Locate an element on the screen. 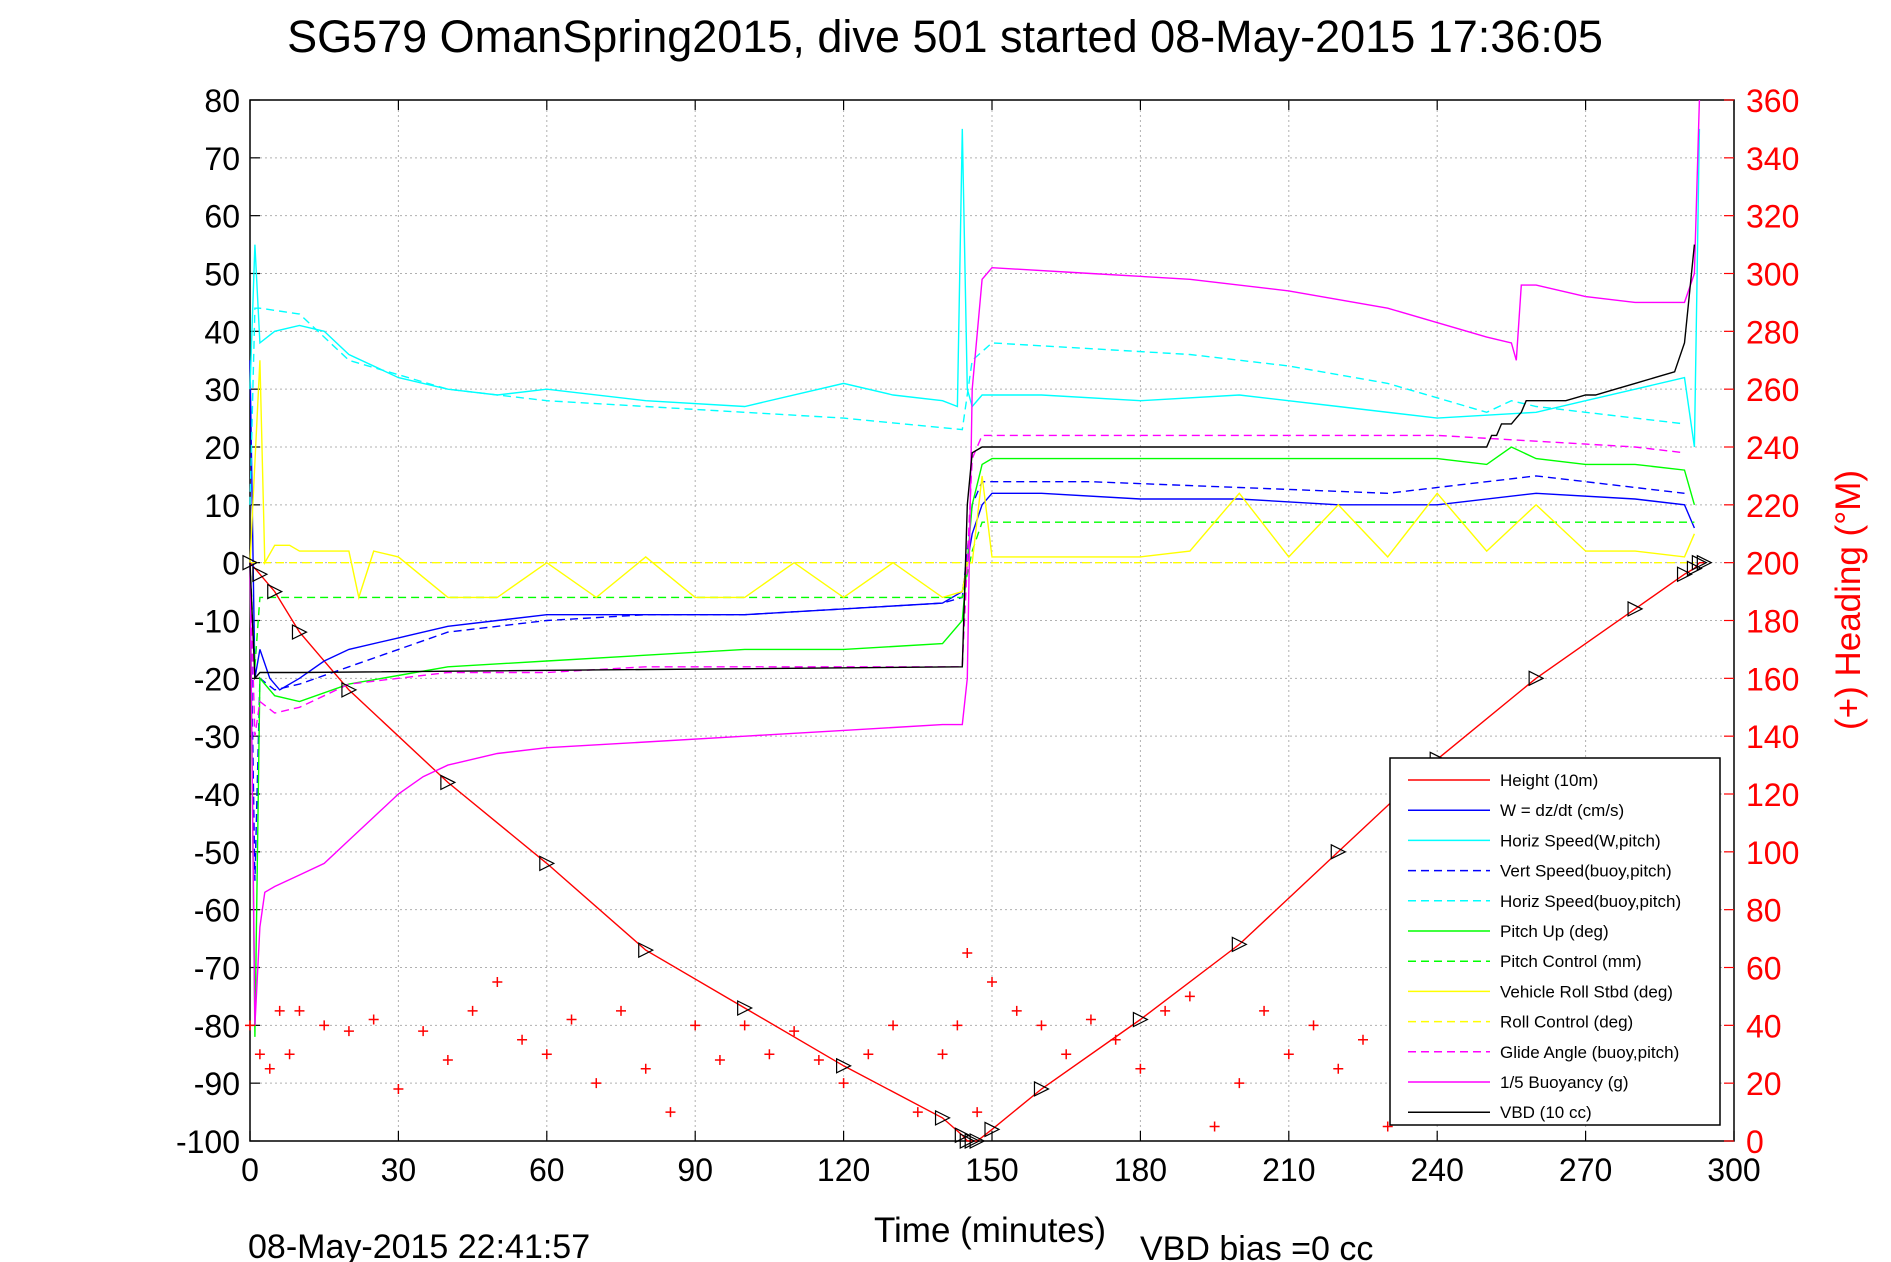 The image size is (1891, 1262). y-tick-label: -100 is located at coordinates (208, 1142).